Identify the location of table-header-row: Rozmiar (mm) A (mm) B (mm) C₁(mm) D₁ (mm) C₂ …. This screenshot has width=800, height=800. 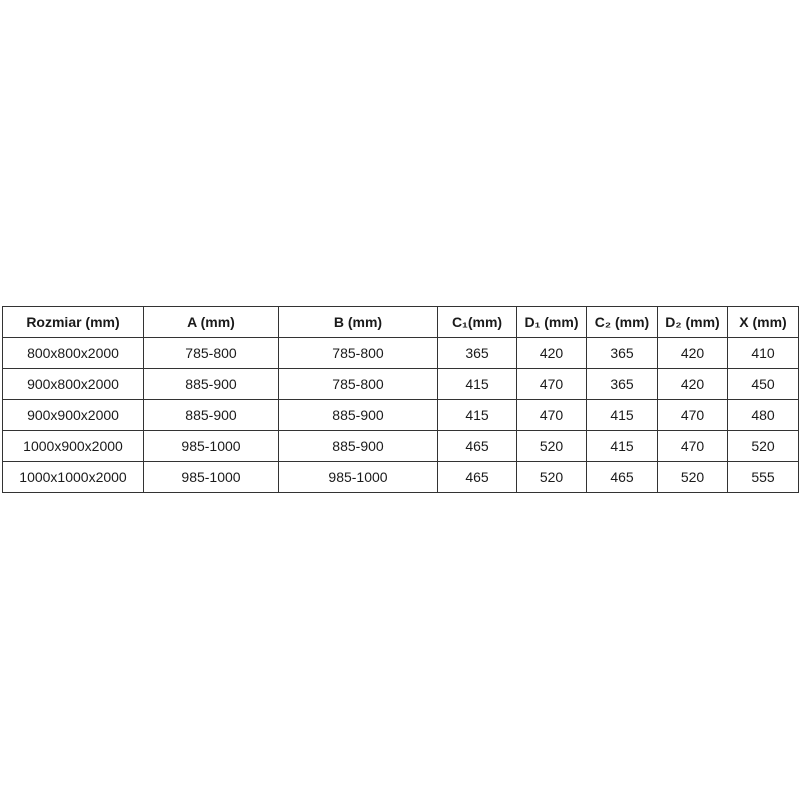
(400, 322).